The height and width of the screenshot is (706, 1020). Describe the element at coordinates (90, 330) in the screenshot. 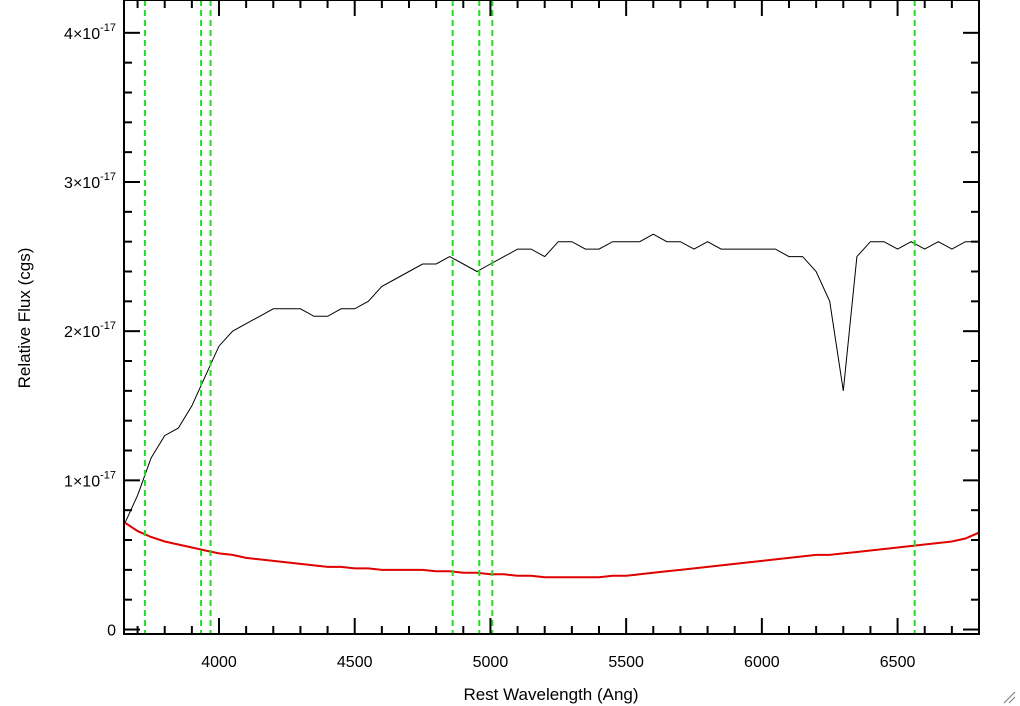

I see `y-tick-label: 2×10⁻¹⁷` at that location.